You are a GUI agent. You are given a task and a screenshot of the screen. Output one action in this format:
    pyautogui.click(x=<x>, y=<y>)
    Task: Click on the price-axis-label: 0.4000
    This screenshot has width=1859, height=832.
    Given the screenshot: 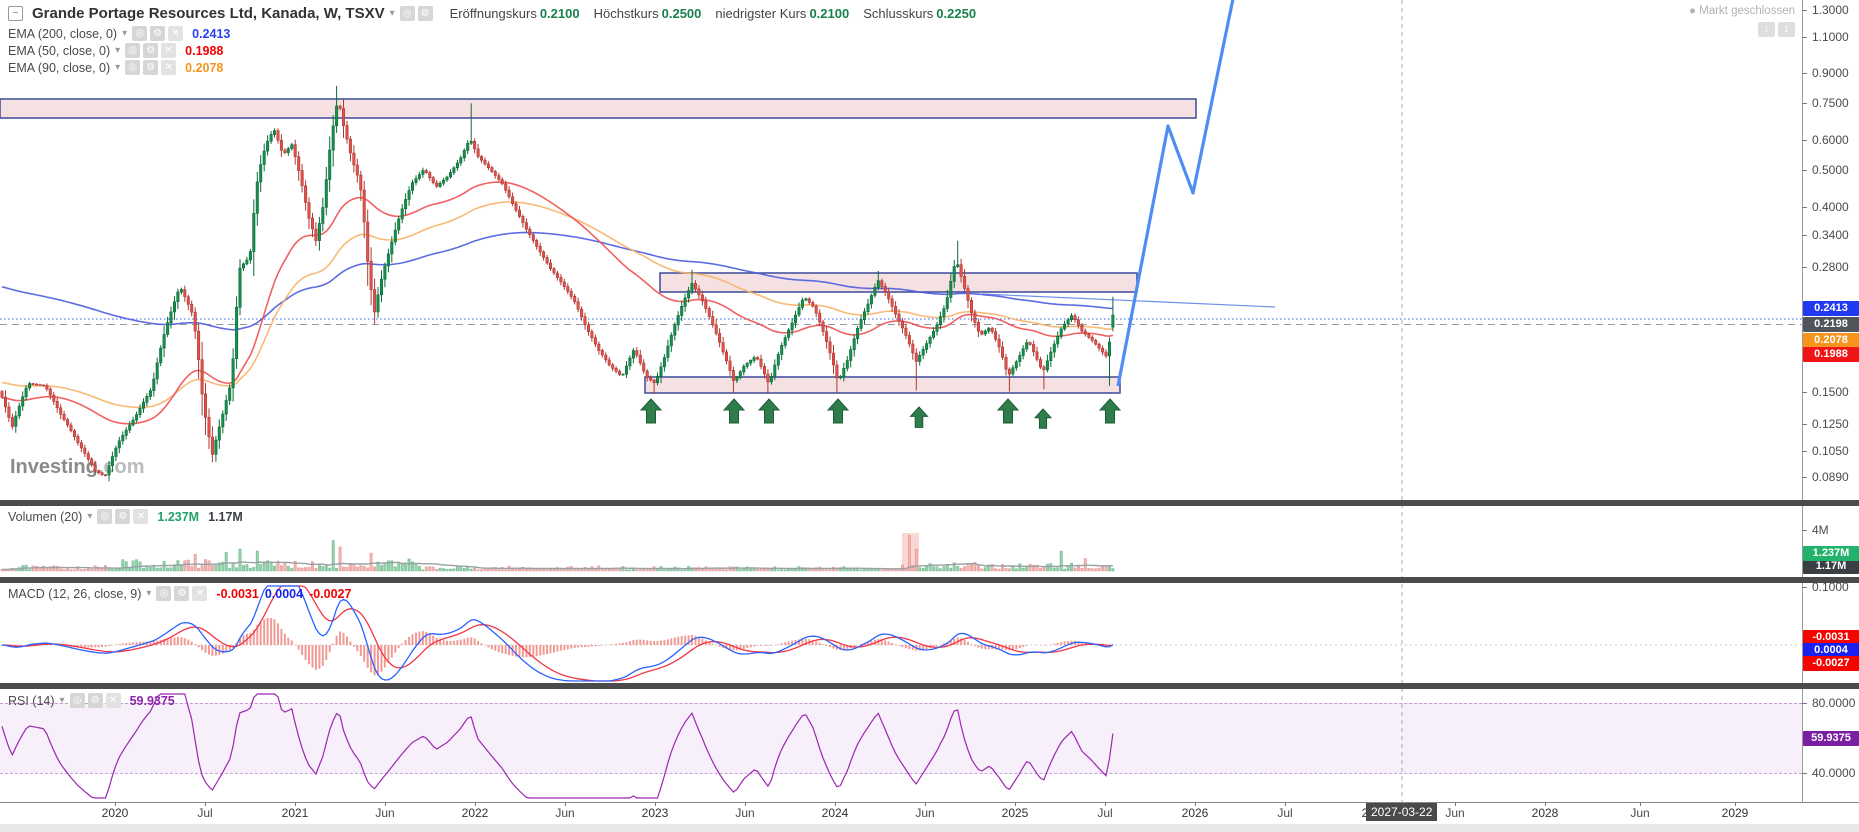 What is the action you would take?
    pyautogui.click(x=1830, y=207)
    